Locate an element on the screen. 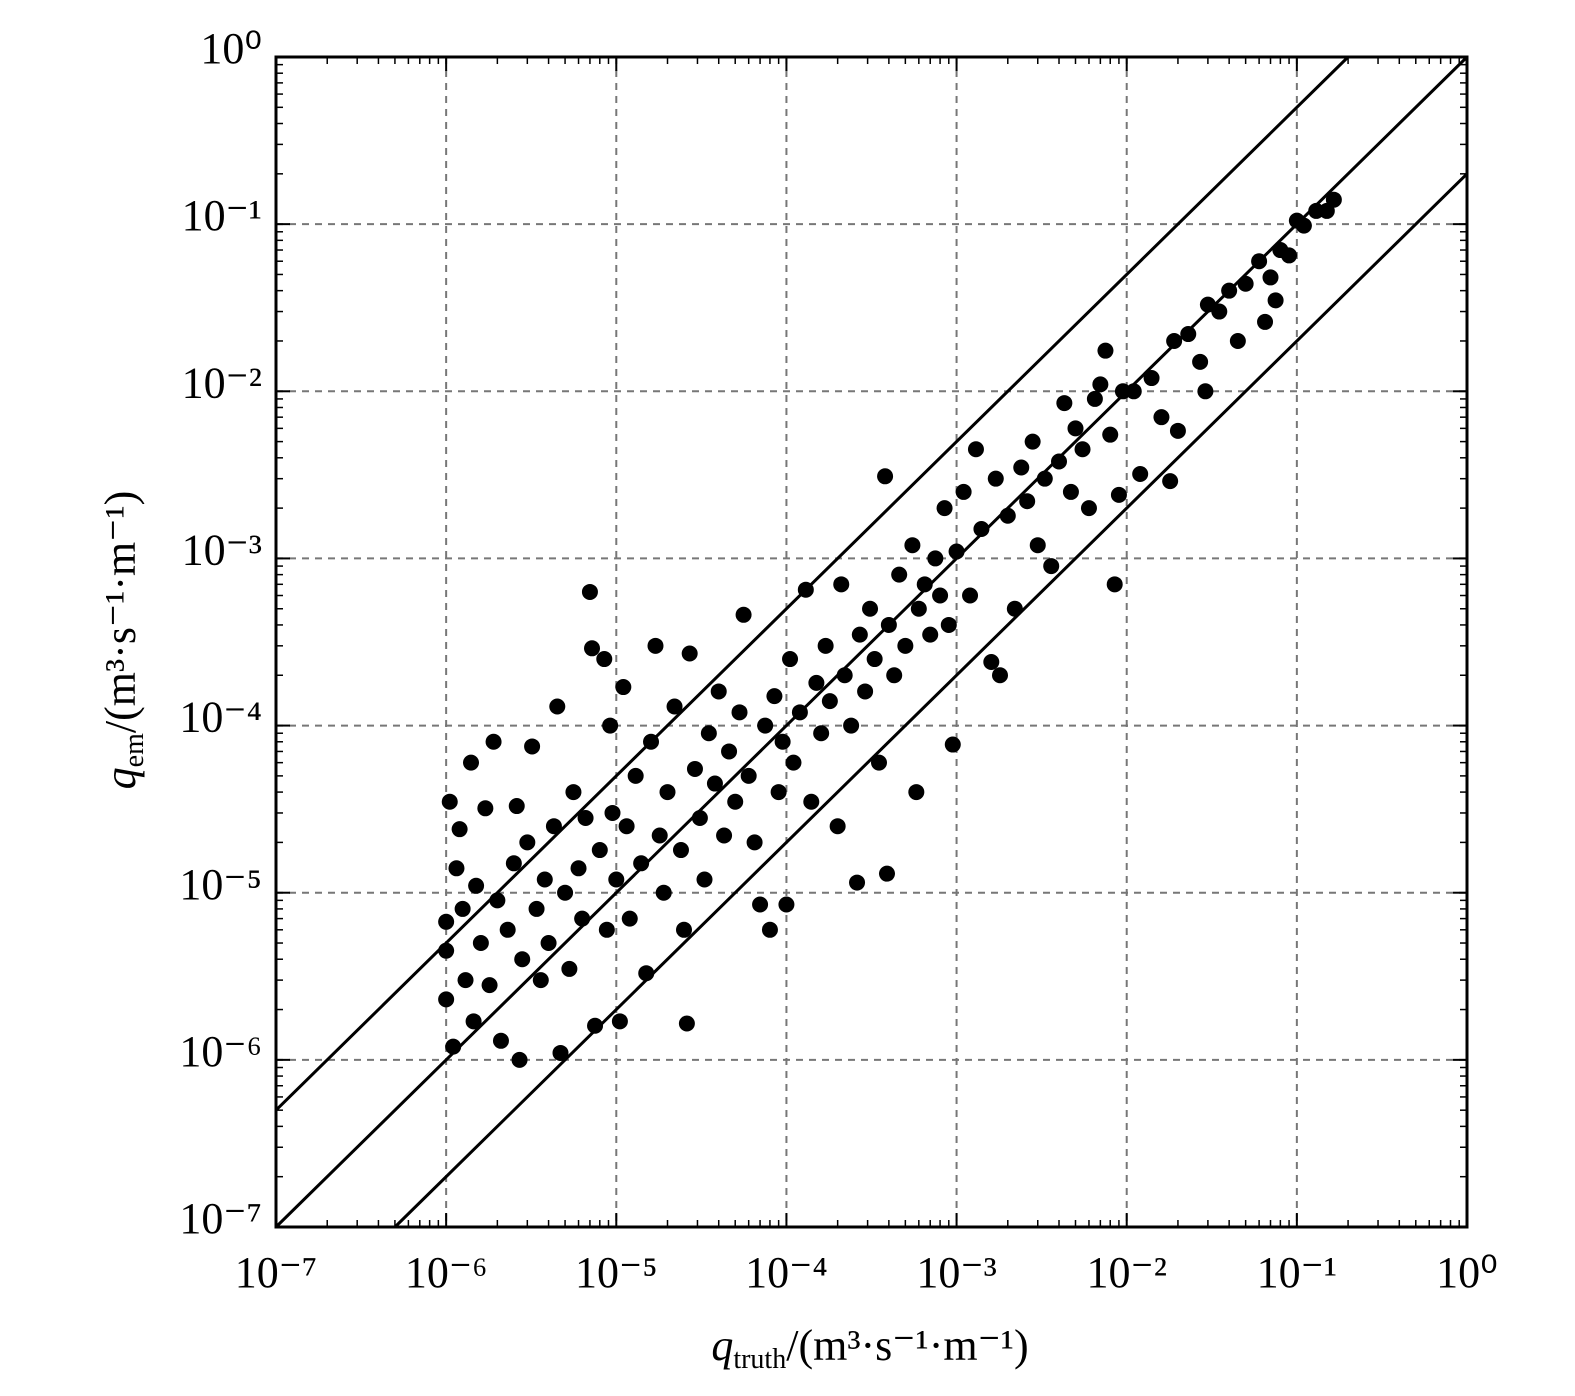 The height and width of the screenshot is (1396, 1575). y-tick-label: 10⁻² is located at coordinates (222, 382).